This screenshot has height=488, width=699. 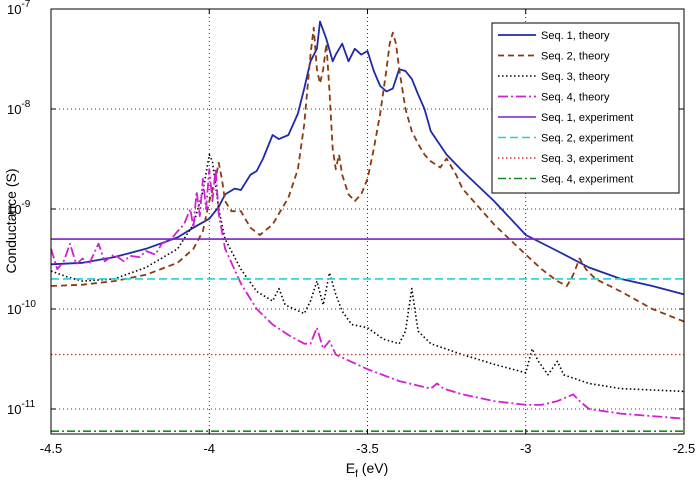 I want to click on y-axis-label: Conductance (S), so click(x=11, y=220).